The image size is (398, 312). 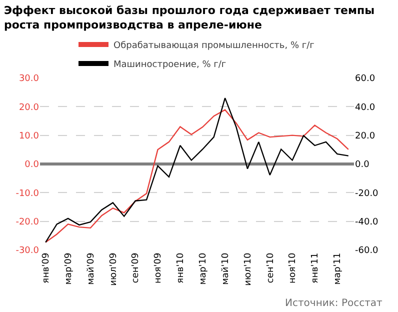 What do you see at coordinates (367, 222) in the screenshot?
I see `y2-tick-label: -40.0` at bounding box center [367, 222].